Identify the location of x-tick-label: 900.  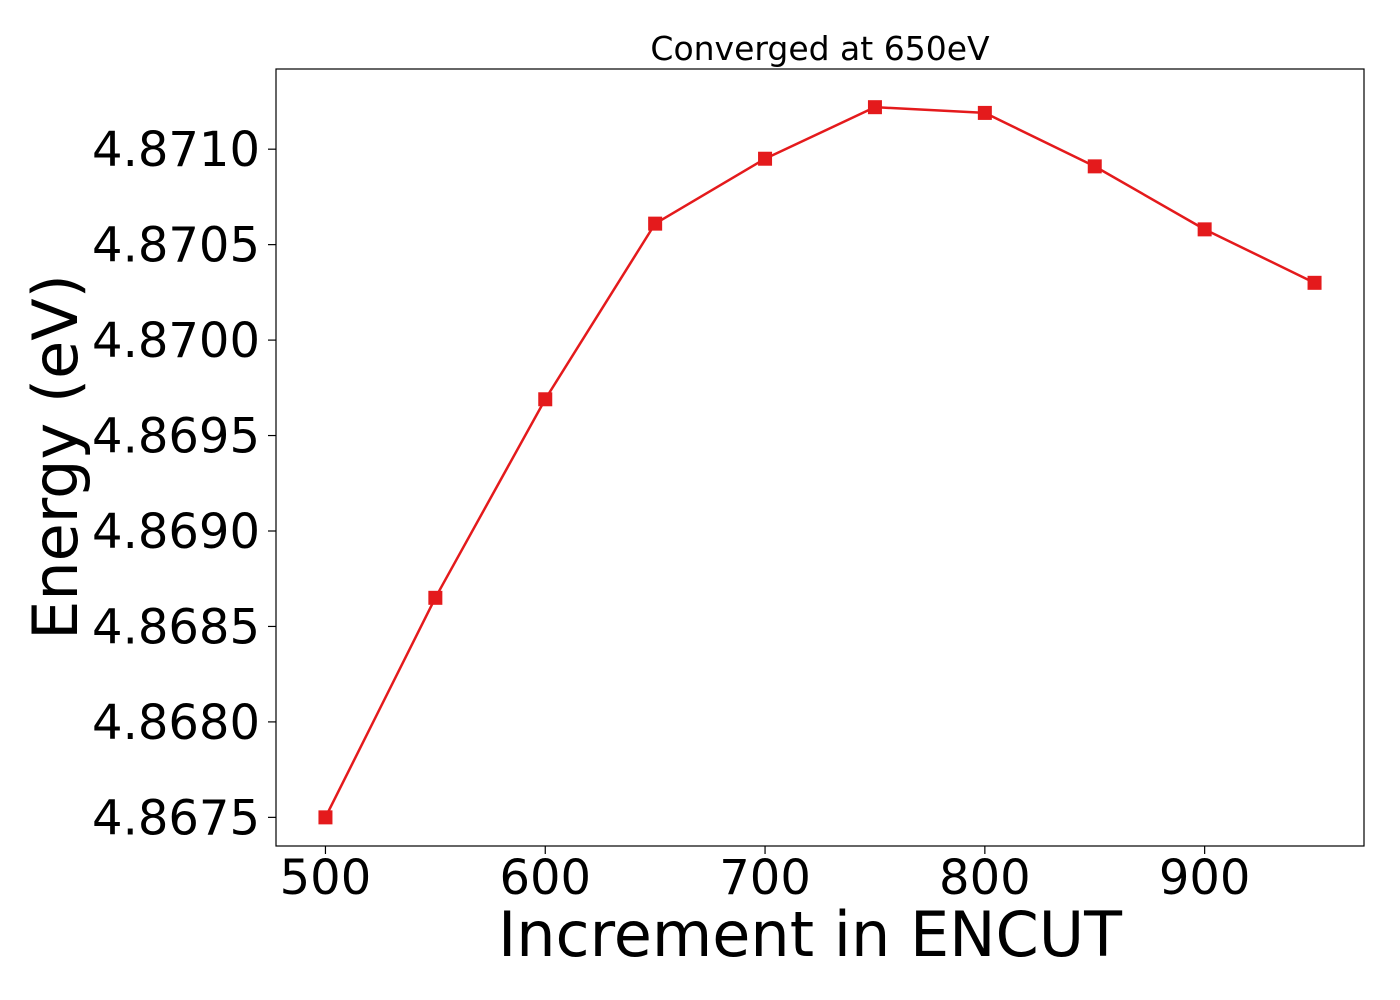
(1205, 878).